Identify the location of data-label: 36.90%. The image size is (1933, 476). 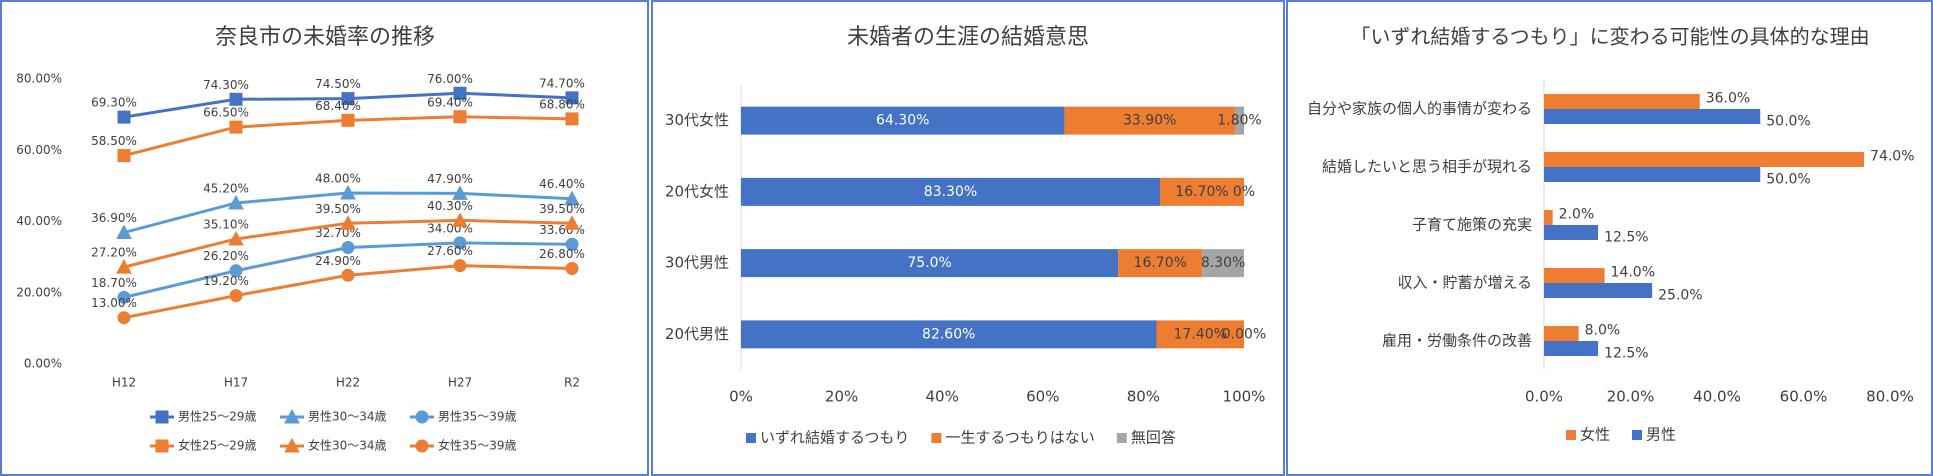
(114, 218).